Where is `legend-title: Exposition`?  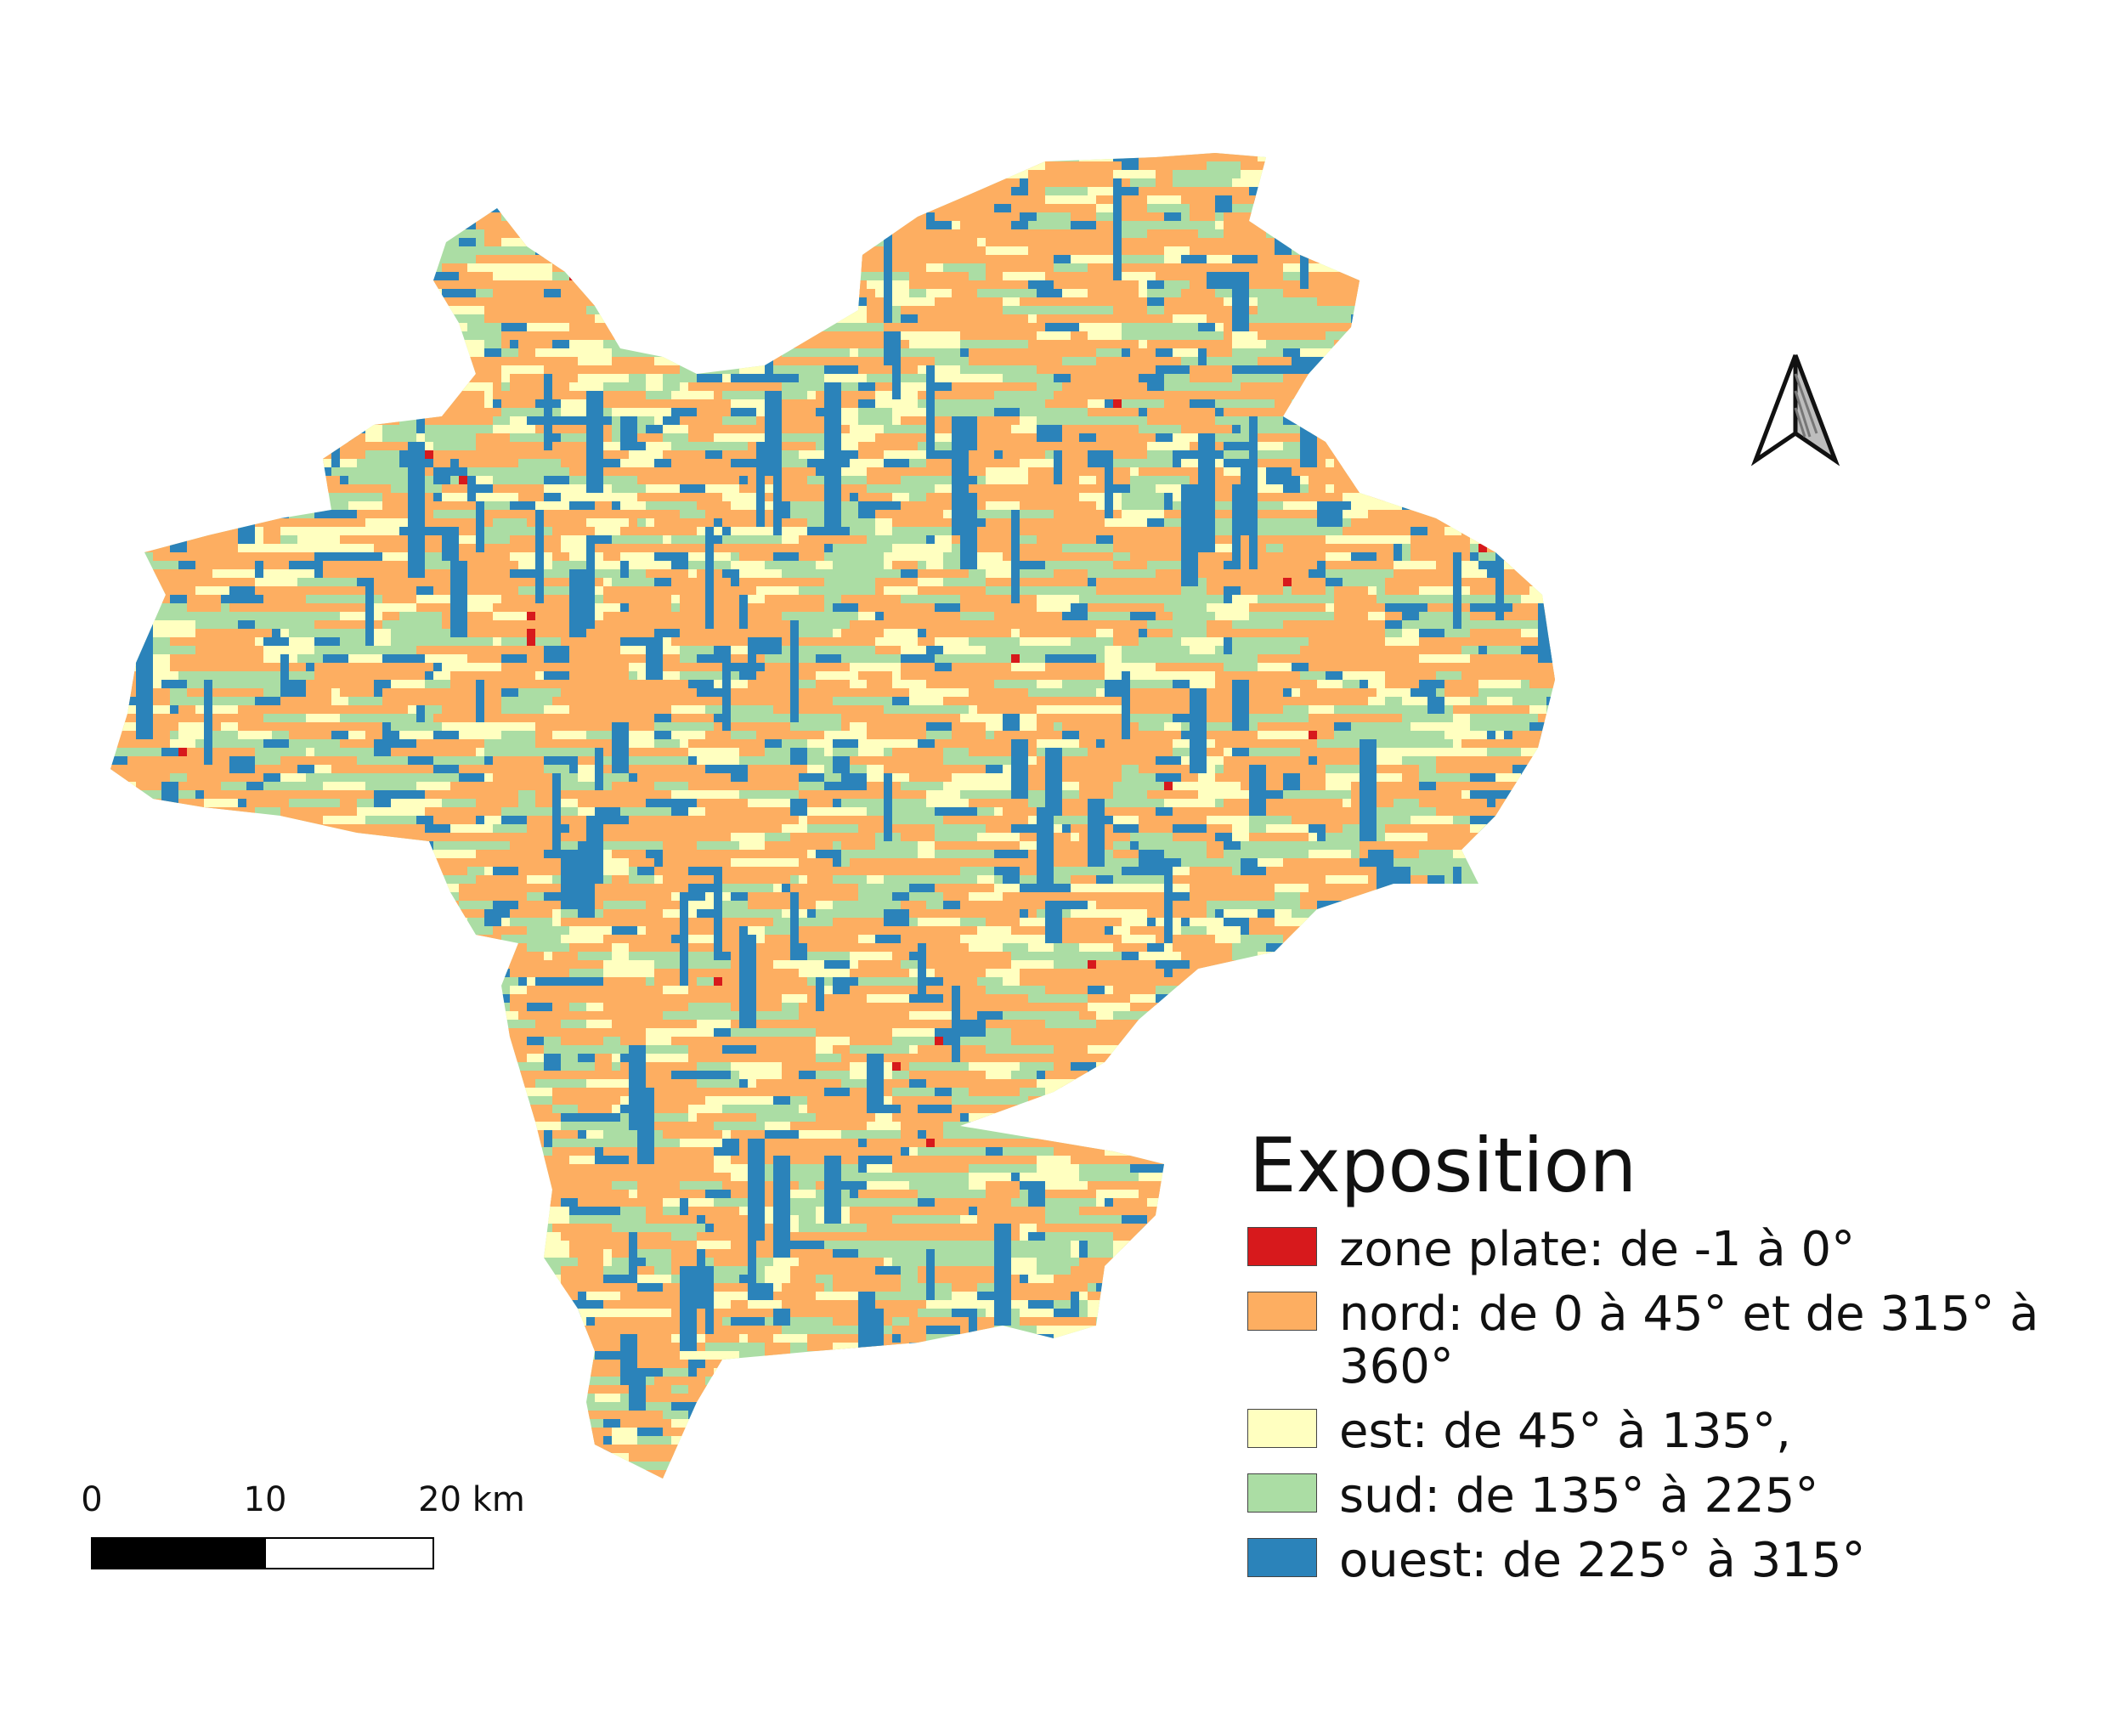
legend-title: Exposition is located at coordinates (1443, 1166).